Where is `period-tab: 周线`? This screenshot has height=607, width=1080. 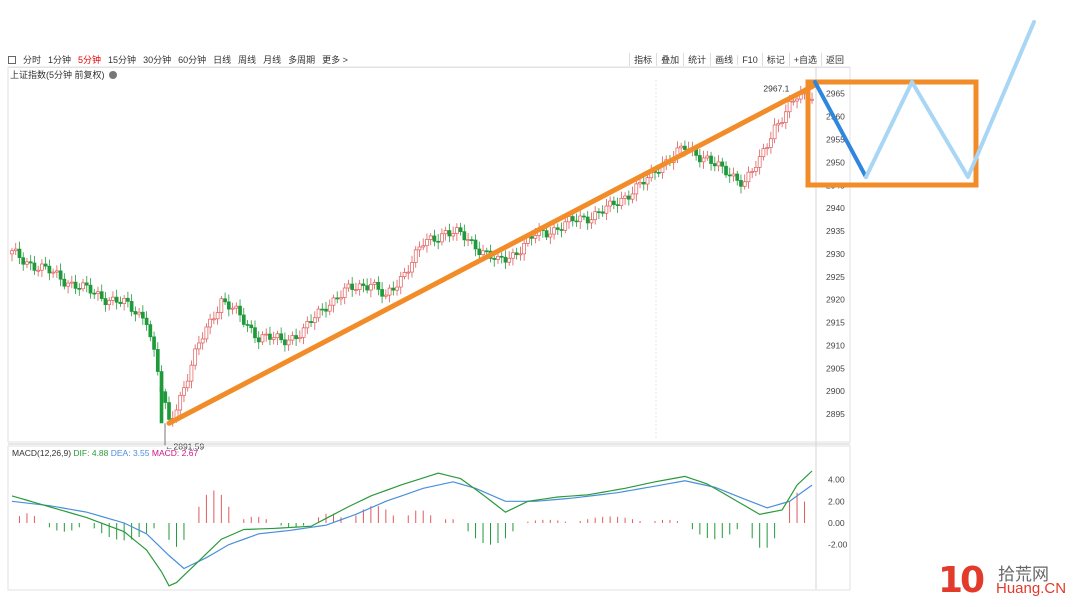 period-tab: 周线 is located at coordinates (247, 60).